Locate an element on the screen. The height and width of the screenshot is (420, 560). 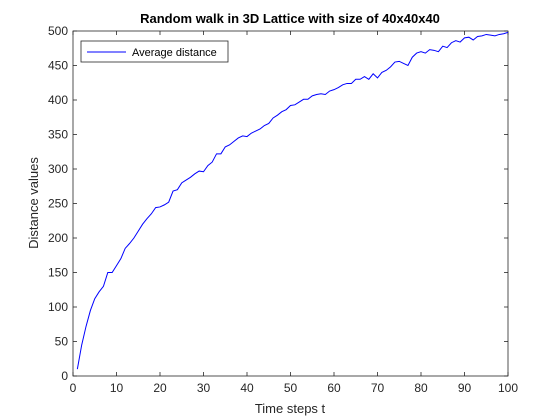
x-tick-label: 20 is located at coordinates (160, 388).